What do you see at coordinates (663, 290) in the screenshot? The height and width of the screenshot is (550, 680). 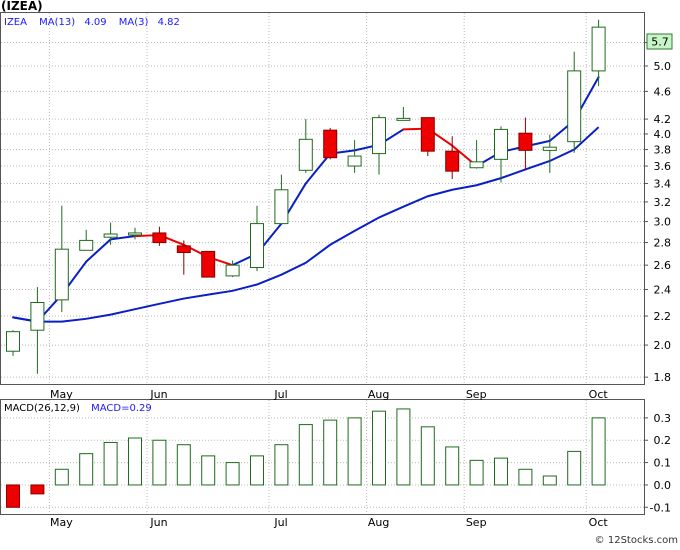 I see `price-tick-label: 2.4` at bounding box center [663, 290].